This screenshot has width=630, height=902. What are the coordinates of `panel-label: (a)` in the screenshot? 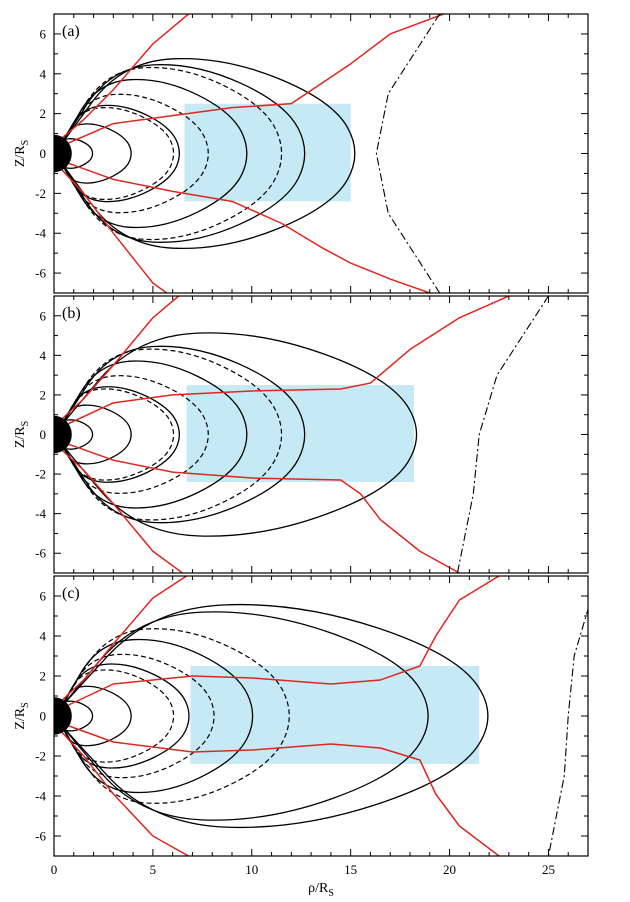 It's located at (71, 31).